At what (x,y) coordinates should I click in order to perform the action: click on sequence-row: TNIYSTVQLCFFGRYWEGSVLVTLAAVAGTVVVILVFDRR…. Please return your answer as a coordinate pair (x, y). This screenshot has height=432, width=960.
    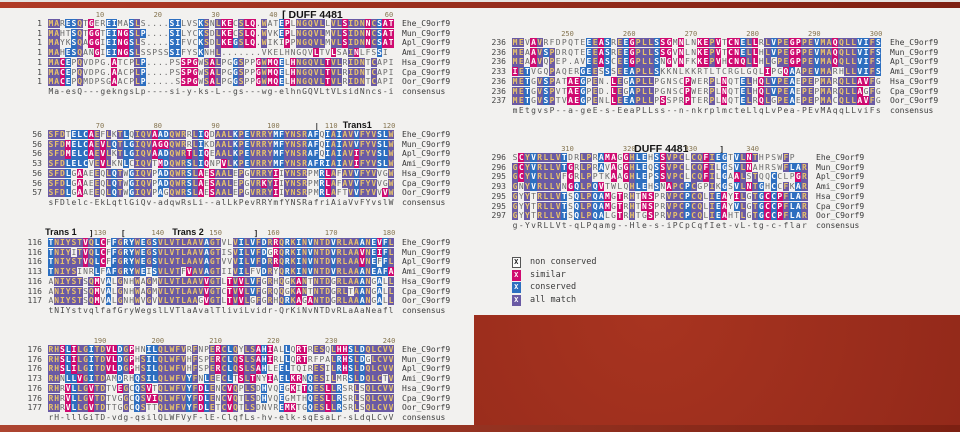
    Looking at the image, I should click on (221, 266).